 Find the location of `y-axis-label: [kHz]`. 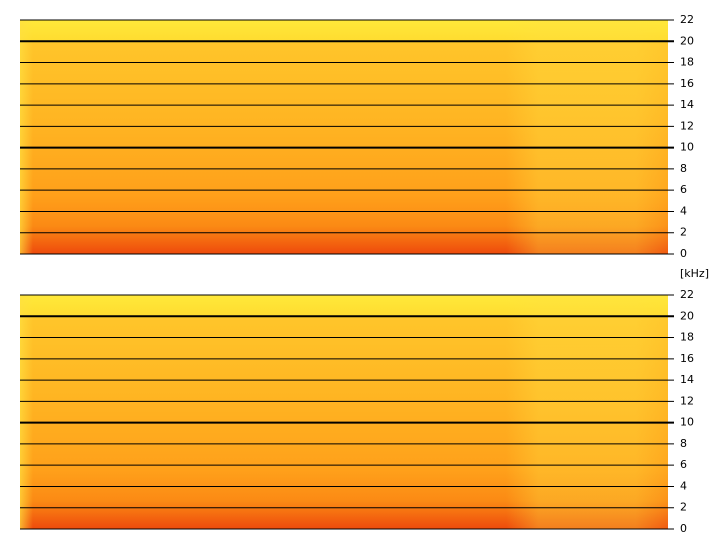

y-axis-label: [kHz] is located at coordinates (694, 273).